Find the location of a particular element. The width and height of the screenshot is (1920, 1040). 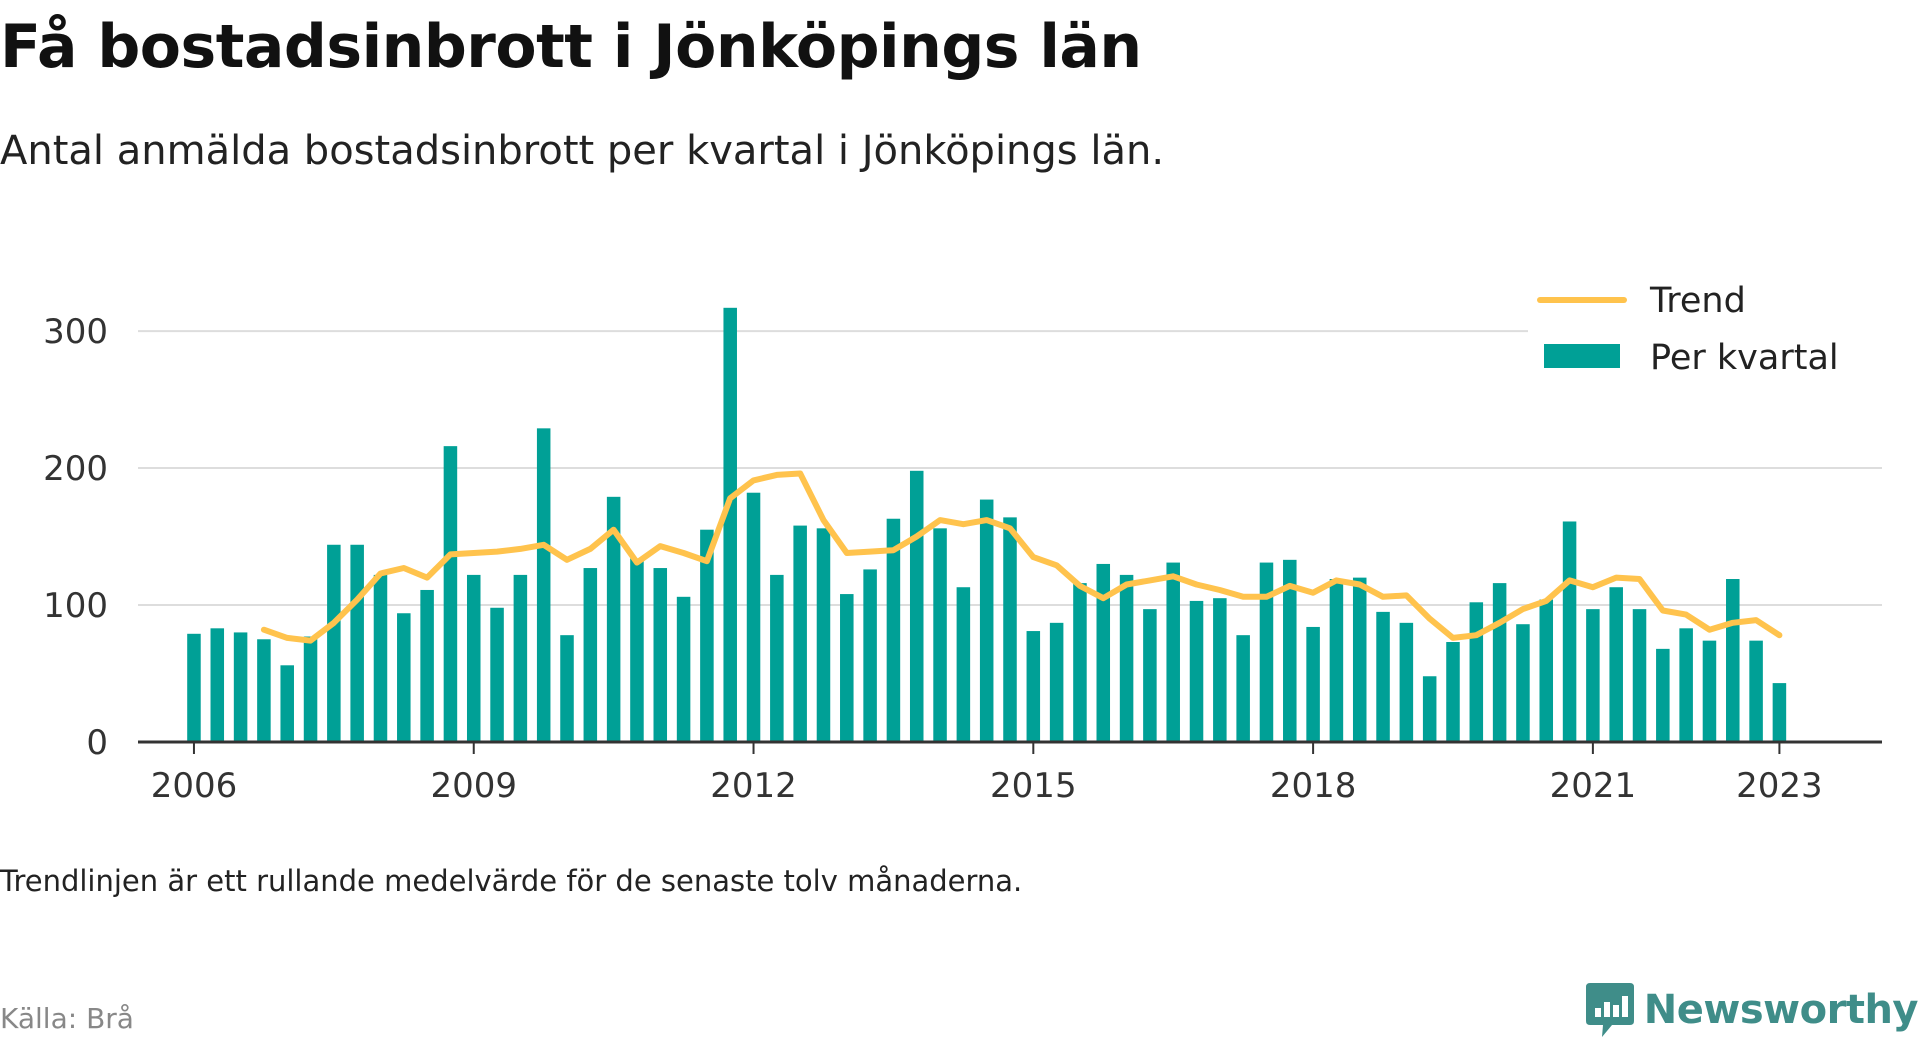

bar-2021-q2 is located at coordinates (1616, 664).